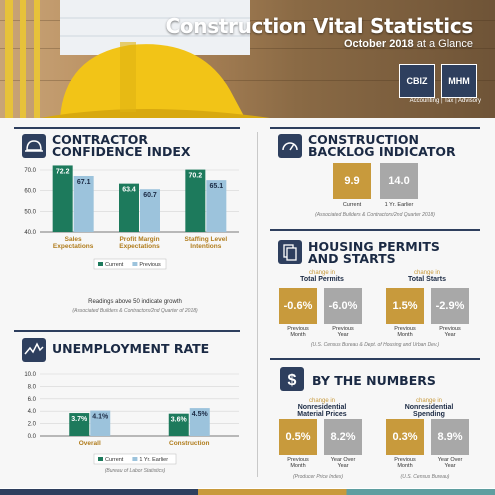 This screenshot has height=495, width=495. I want to click on data-label: 63.4, so click(129, 190).